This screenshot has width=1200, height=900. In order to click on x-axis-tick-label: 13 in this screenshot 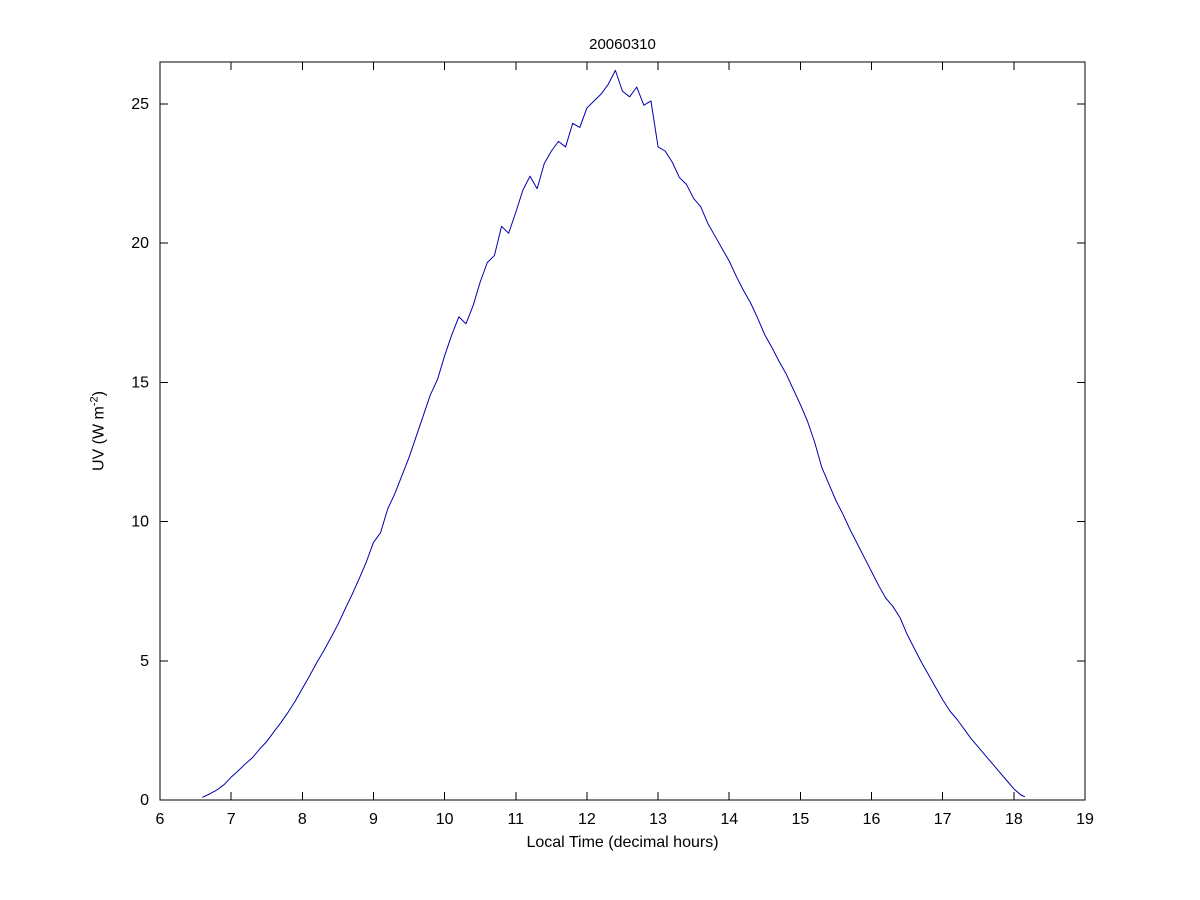, I will do `click(658, 819)`.